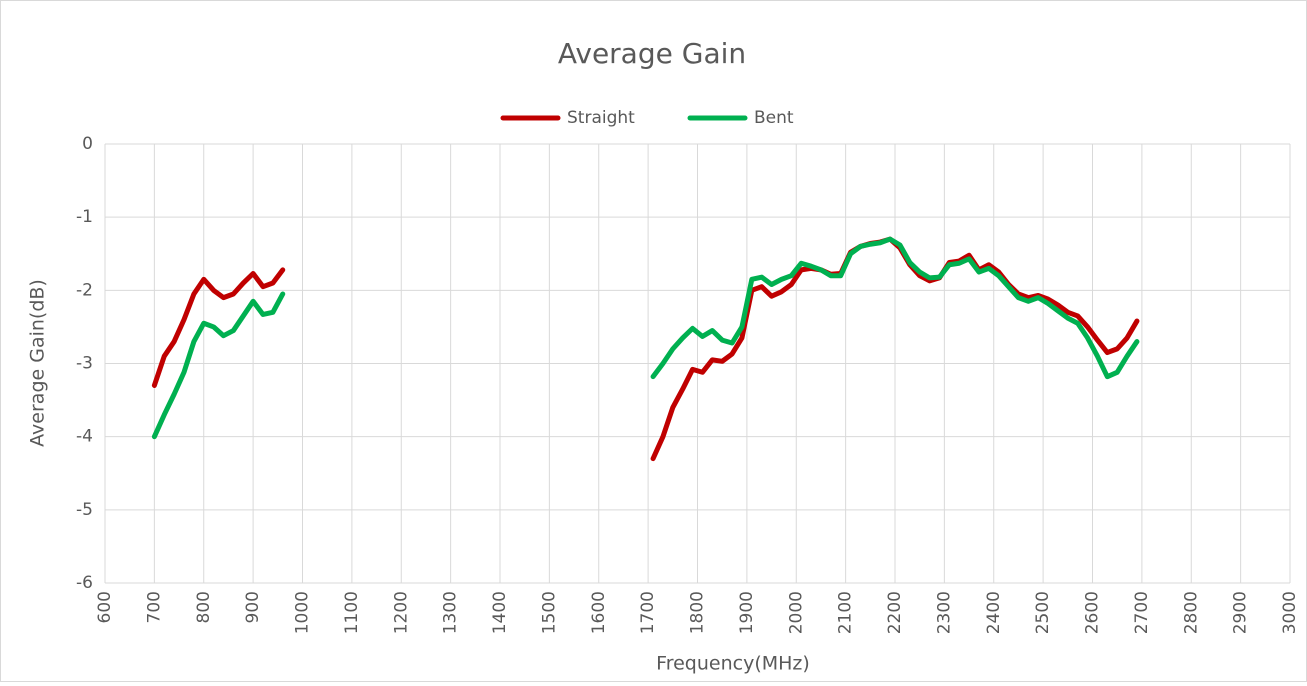 This screenshot has height=686, width=1307. I want to click on x-tick-label: 600, so click(105, 607).